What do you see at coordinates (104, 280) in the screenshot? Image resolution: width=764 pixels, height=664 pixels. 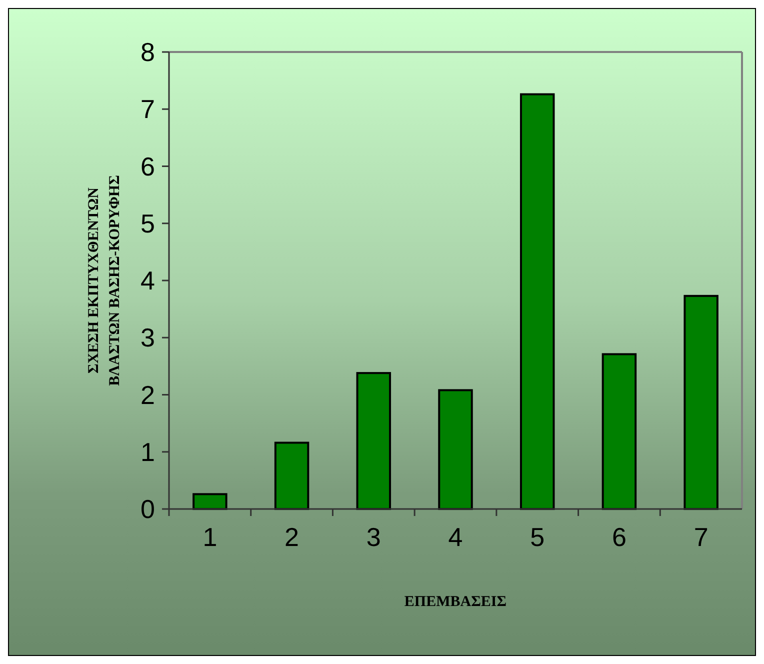 I see `y-axis-title: ΣΧΕΣΗ ΕΚΠΤΥΧΘΕΝΤΩΝ ΒΛΑΣΤΩΝ ΒΑΣΗΣ-ΚΟΡΥΦΗΣ` at bounding box center [104, 280].